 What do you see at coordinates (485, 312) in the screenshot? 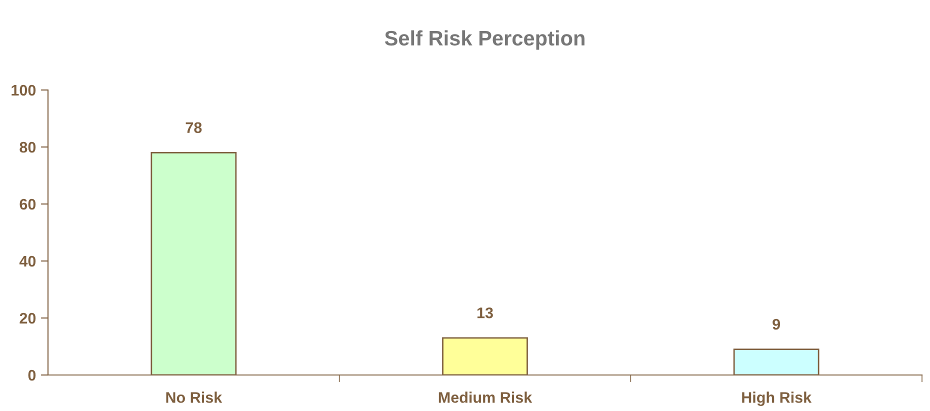
I see `data-label: 13` at bounding box center [485, 312].